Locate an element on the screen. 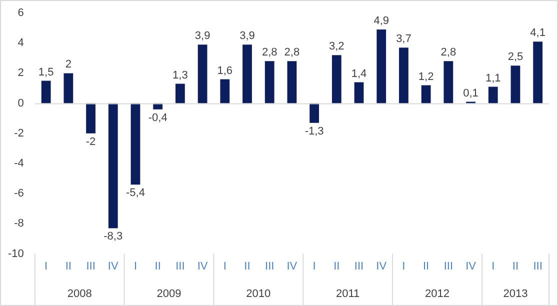  data-label: -0,4 is located at coordinates (158, 118).